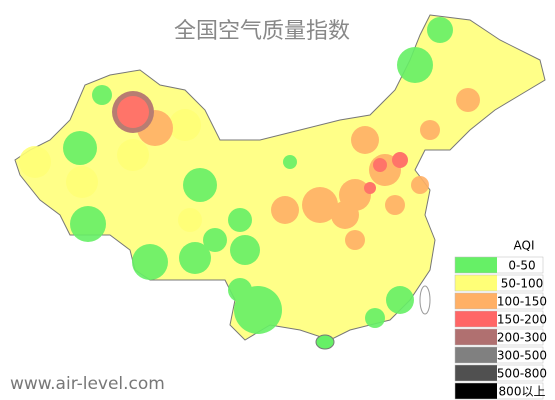 The height and width of the screenshot is (400, 555). What do you see at coordinates (522, 356) in the screenshot?
I see `legend-label: 300-500` at bounding box center [522, 356].